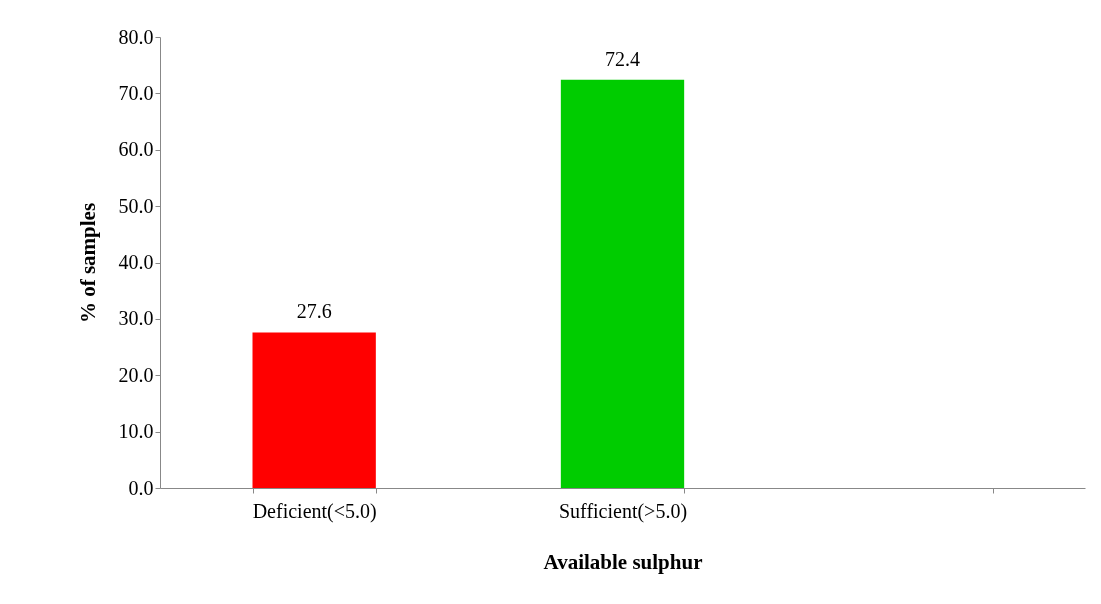  I want to click on y-tick-label: 40.0, so click(136, 262).